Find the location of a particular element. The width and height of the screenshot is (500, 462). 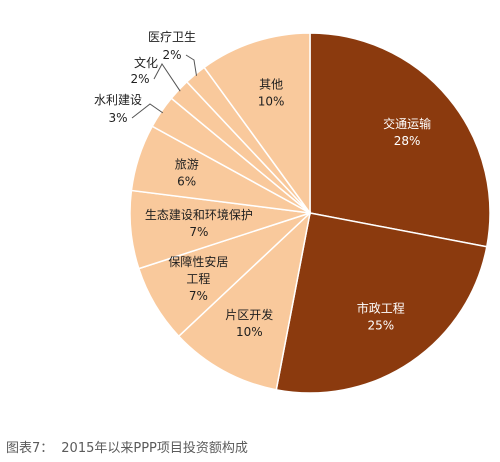

slice-value-8: 2% is located at coordinates (171, 55).